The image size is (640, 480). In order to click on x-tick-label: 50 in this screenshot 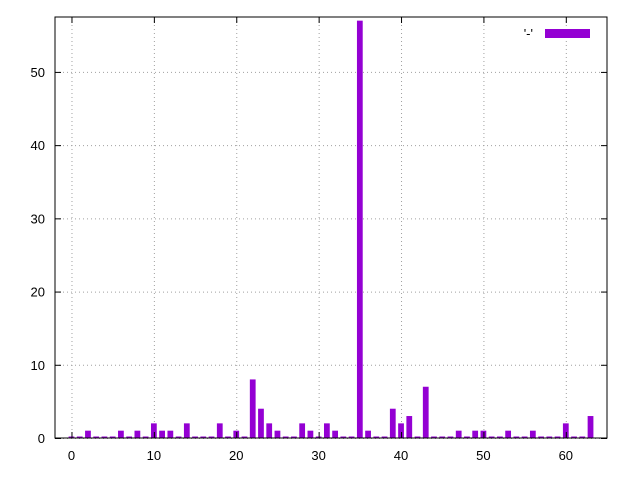, I will do `click(483, 455)`.